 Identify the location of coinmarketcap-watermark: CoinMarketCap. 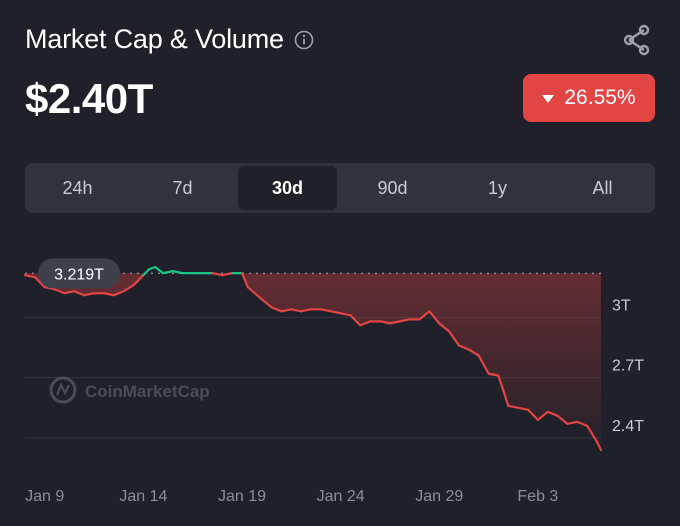
(129, 390).